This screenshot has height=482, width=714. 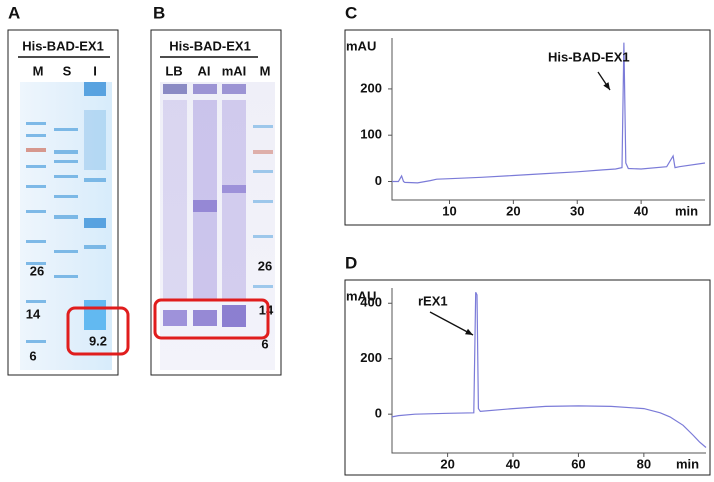 I want to click on lane-label: AI, so click(x=204, y=70).